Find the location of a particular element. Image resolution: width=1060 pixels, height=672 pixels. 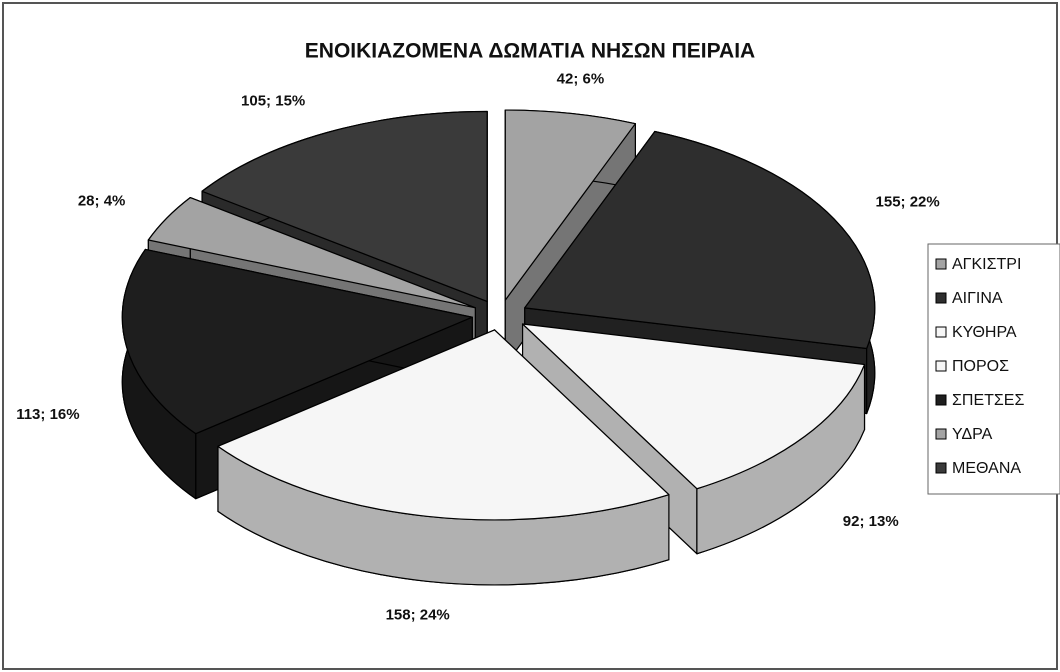

legend is located at coordinates (993, 369).